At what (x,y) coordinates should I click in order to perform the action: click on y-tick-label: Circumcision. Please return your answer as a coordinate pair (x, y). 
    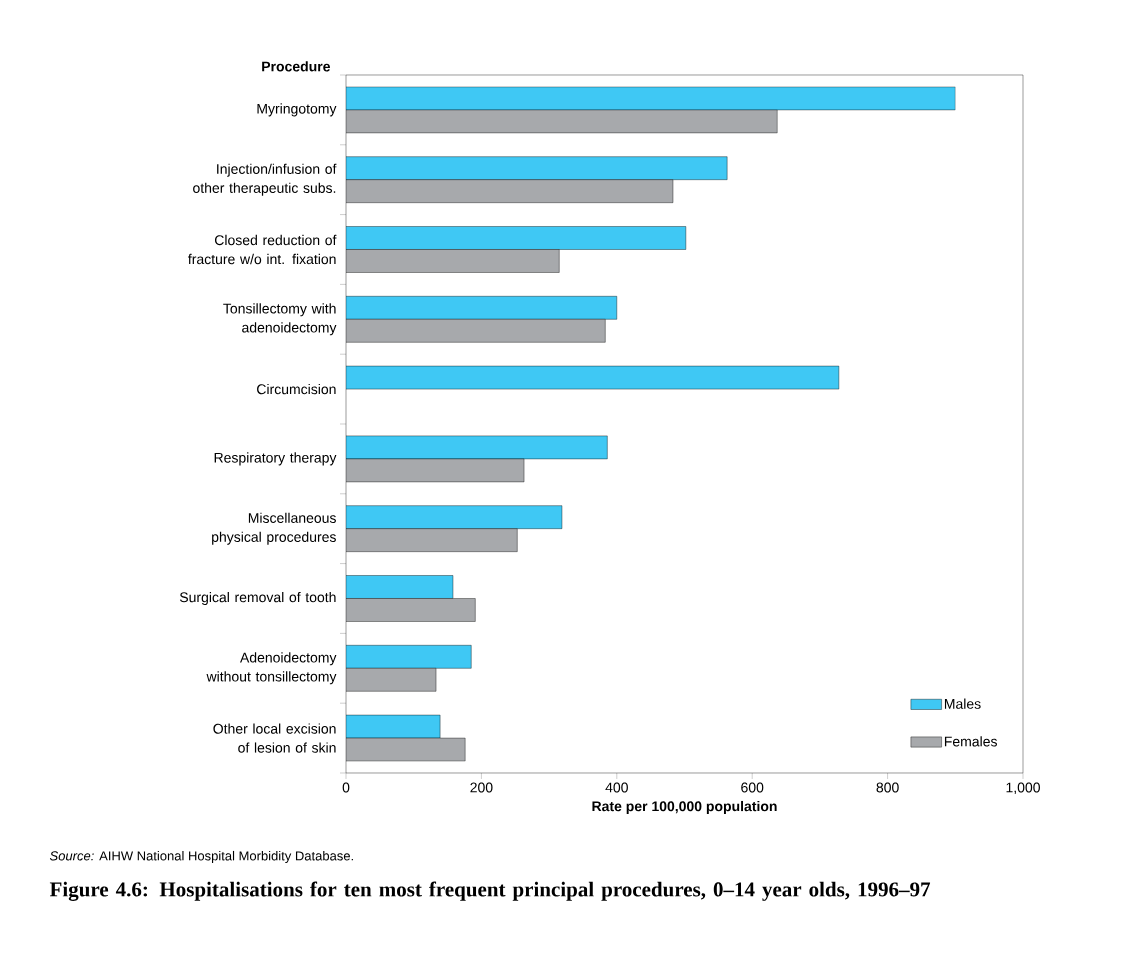
    Looking at the image, I should click on (296, 389).